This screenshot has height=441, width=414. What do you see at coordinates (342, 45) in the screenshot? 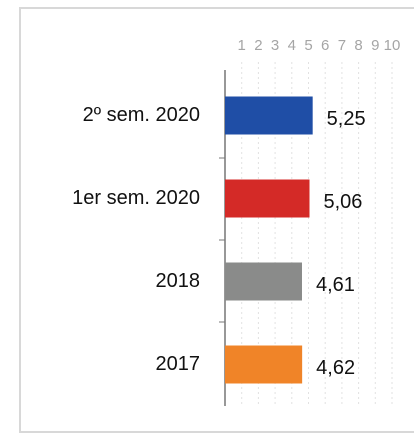
I see `x-tick-label: 7` at bounding box center [342, 45].